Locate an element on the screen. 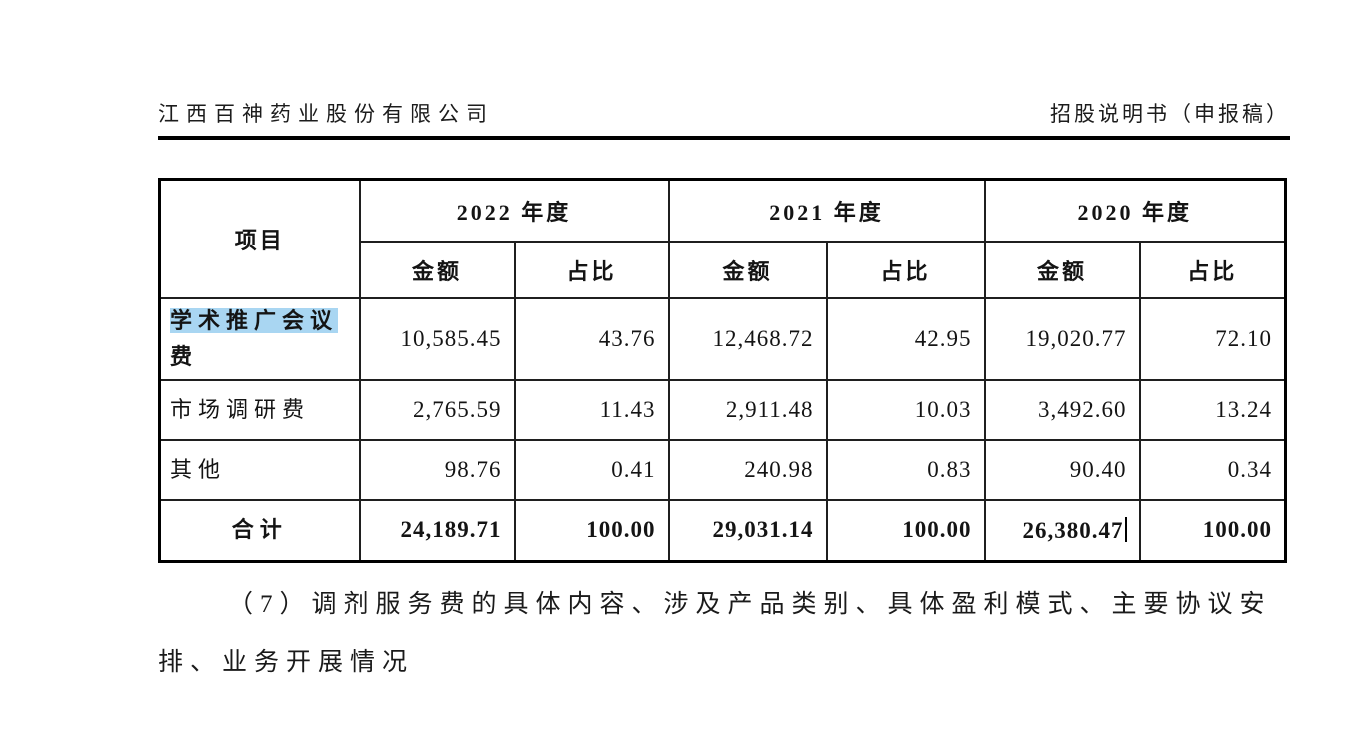  cell-ratio-2021: 10.03 is located at coordinates (905, 409).